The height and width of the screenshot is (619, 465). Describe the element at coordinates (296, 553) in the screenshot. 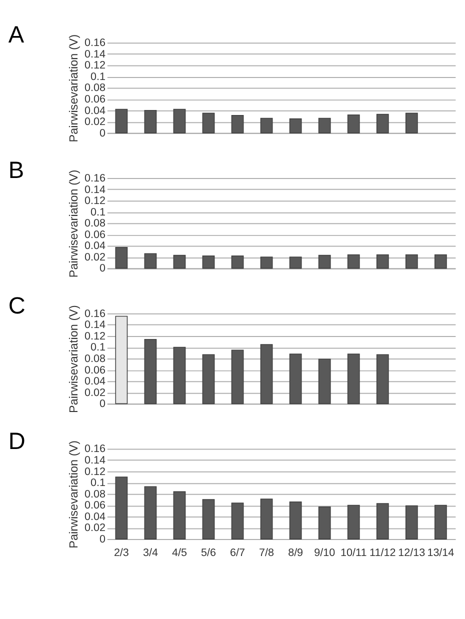

I see `x-tick-label: 8/9` at that location.